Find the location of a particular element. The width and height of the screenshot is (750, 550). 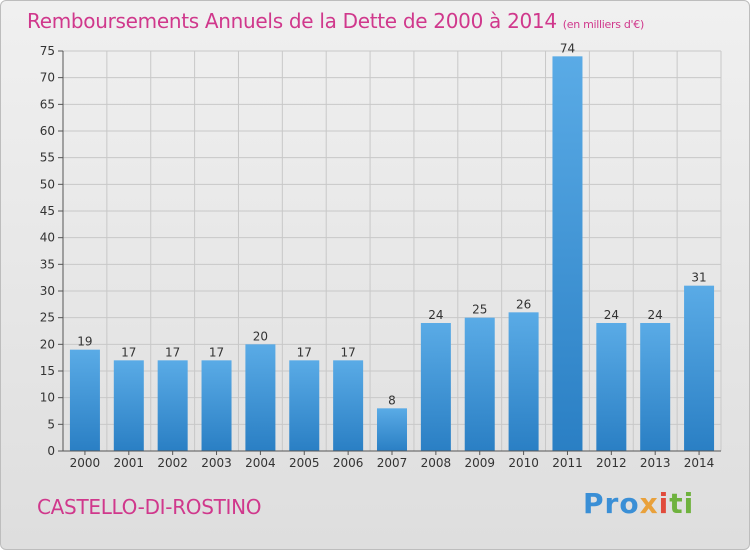

x-tick-label-2006: 2006 is located at coordinates (348, 463).